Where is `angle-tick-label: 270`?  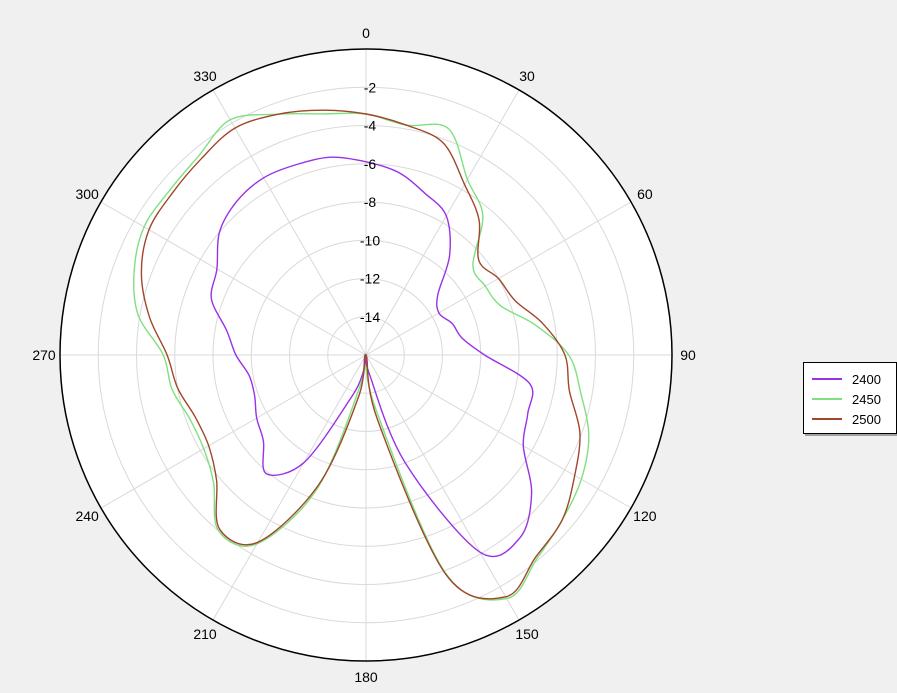 angle-tick-label: 270 is located at coordinates (44, 355).